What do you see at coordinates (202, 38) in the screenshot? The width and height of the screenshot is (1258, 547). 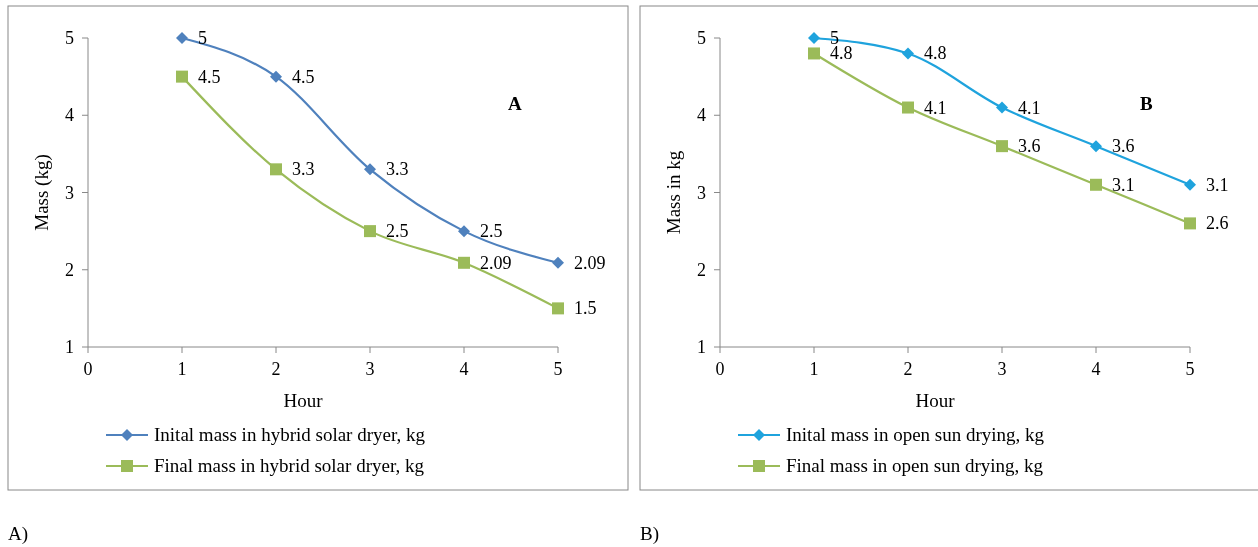 I see `data-label: 5` at bounding box center [202, 38].